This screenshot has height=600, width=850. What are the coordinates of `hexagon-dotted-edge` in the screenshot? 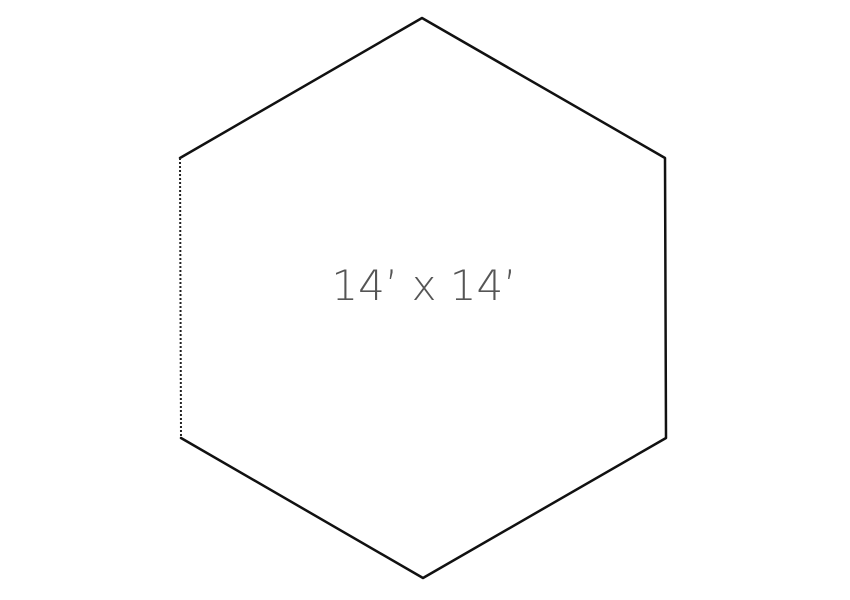 It's located at (180, 298).